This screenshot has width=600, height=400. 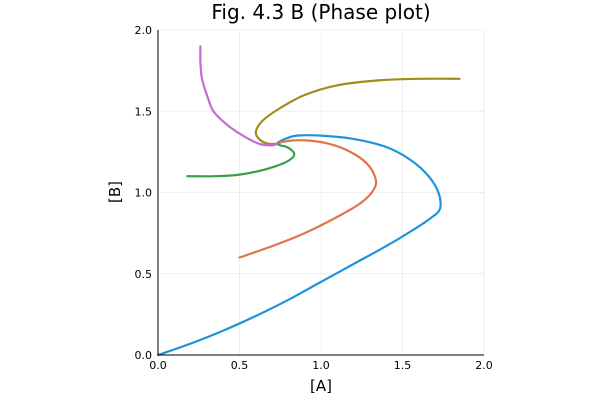 What do you see at coordinates (484, 365) in the screenshot?
I see `x-tick-label: 2.0` at bounding box center [484, 365].